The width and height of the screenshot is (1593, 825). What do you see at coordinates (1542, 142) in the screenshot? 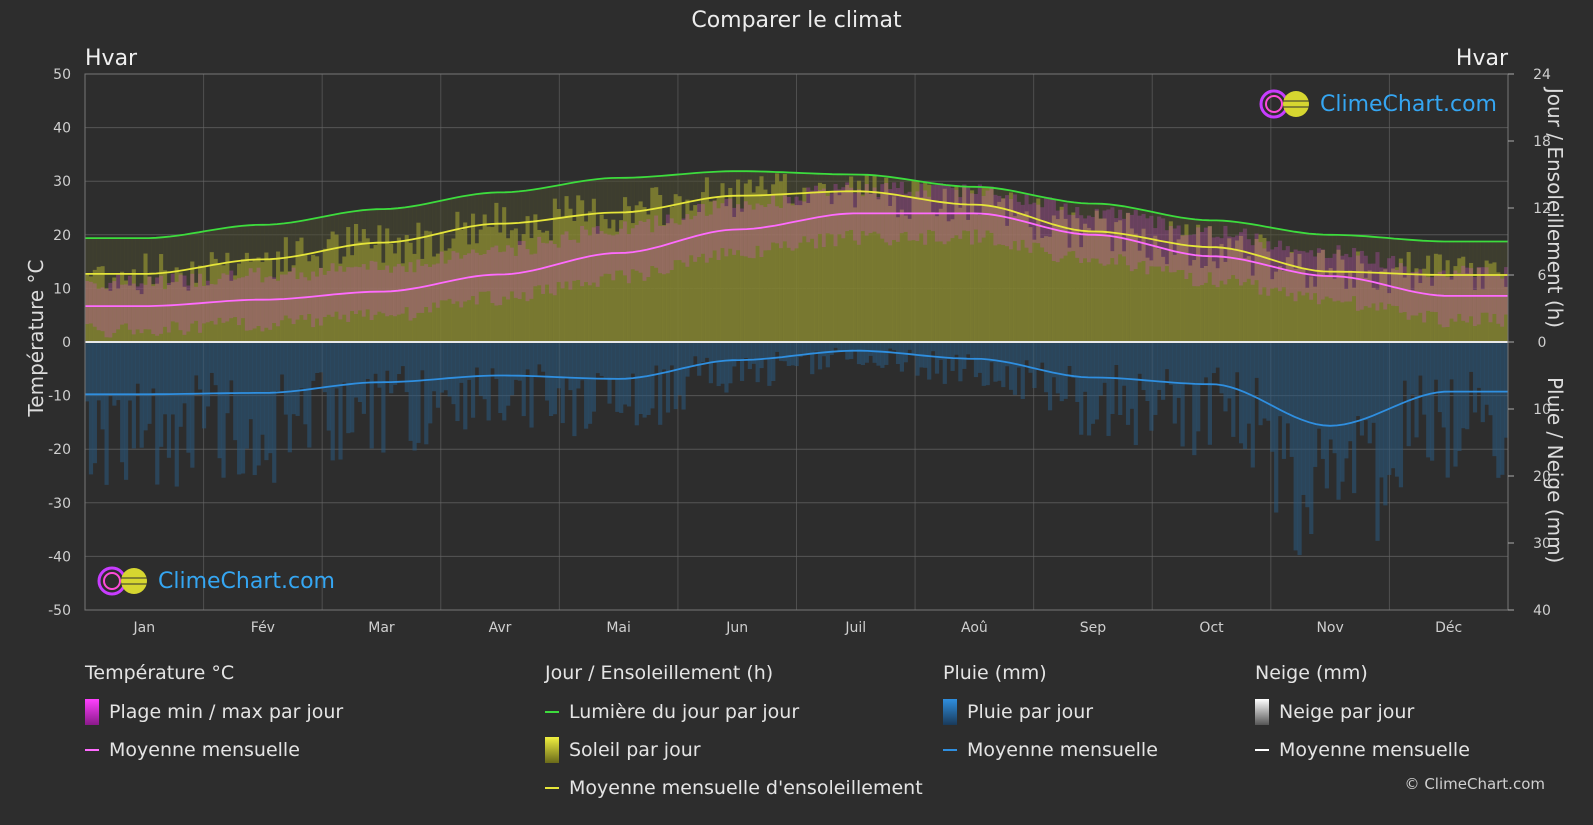
I see `right-sun-tick-label: 18` at bounding box center [1542, 142].